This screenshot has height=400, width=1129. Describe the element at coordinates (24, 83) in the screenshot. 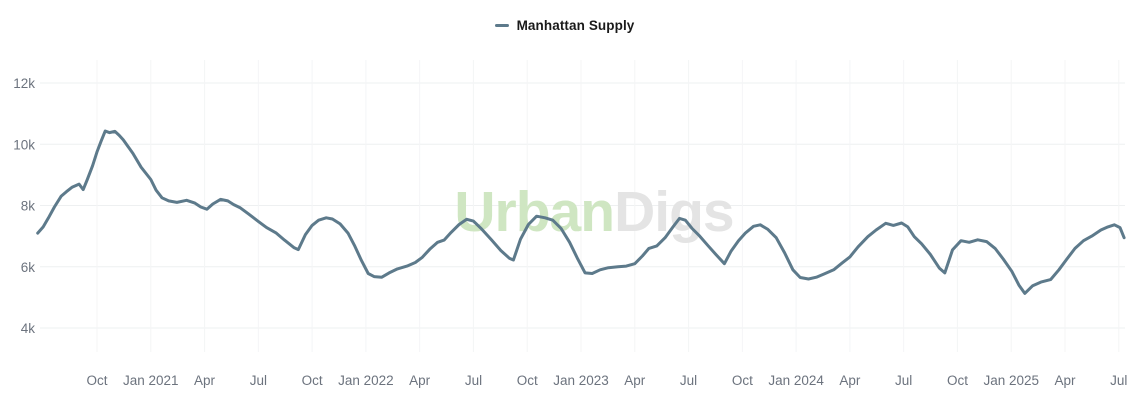

I see `y-axis-label: 12k` at that location.